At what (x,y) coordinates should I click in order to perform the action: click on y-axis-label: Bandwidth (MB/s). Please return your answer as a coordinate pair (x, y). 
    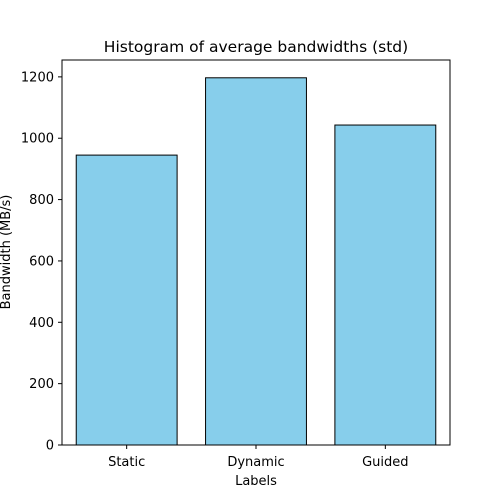
    Looking at the image, I should click on (7, 252).